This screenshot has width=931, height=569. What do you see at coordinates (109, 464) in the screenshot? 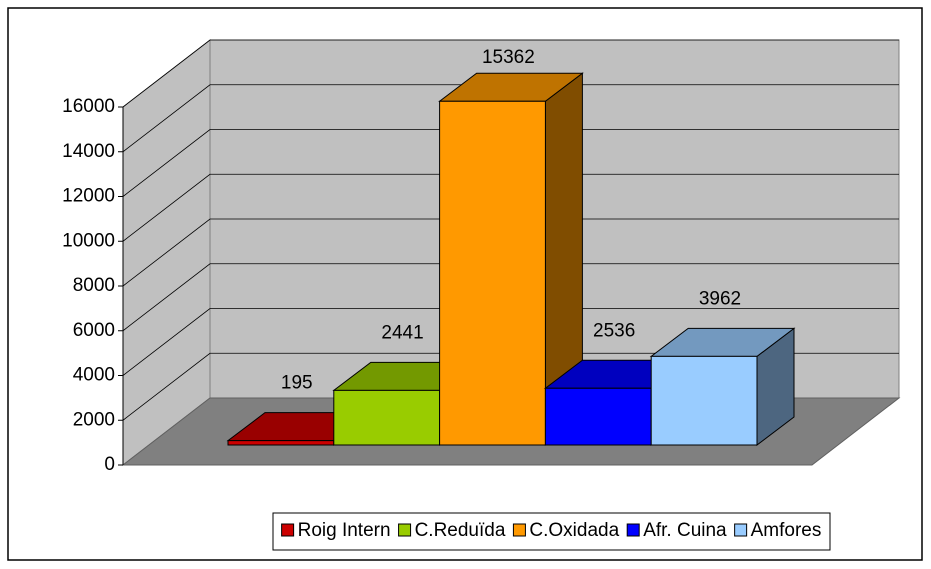
I see `y-tick-label: 0` at bounding box center [109, 464].